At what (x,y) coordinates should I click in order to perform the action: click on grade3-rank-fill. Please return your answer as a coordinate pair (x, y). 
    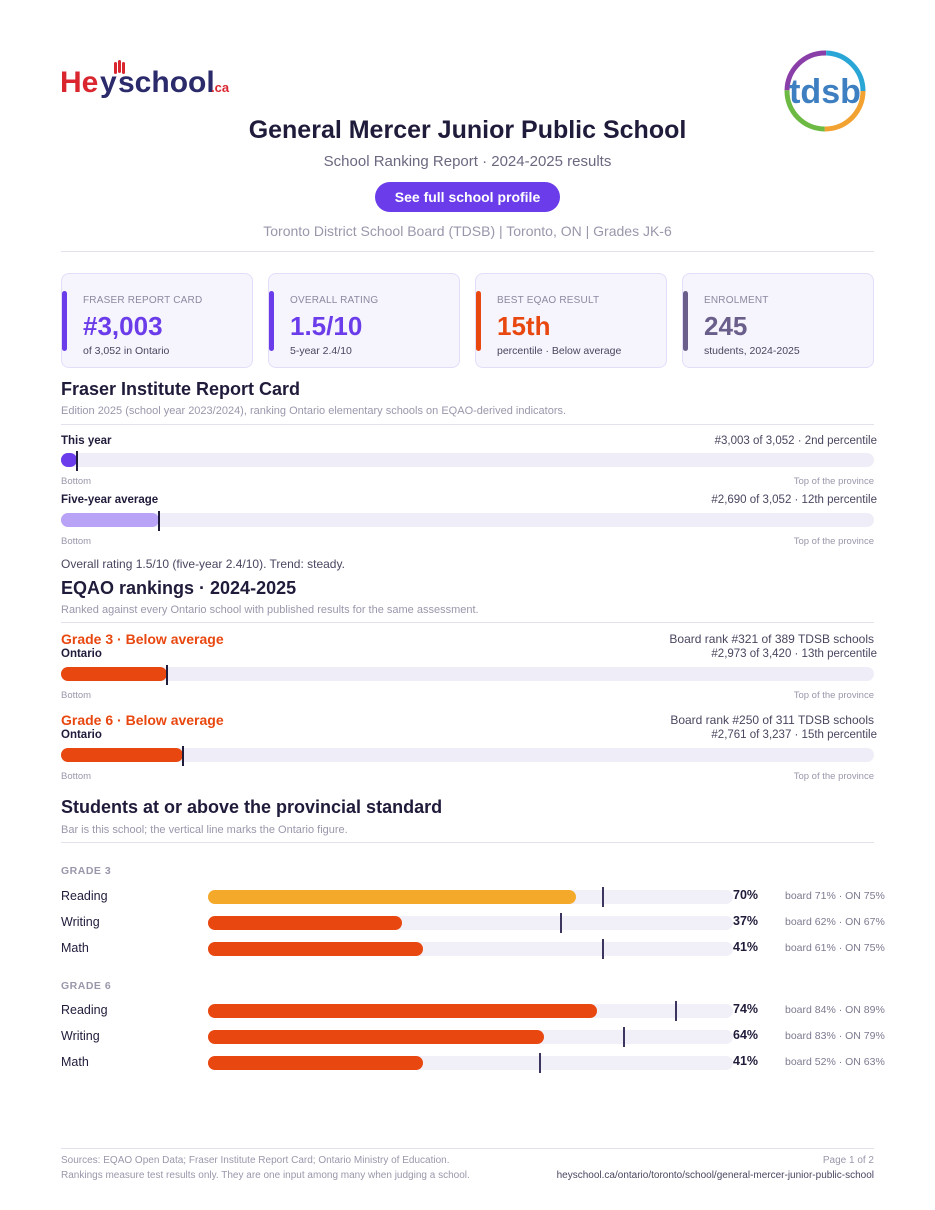
    Looking at the image, I should click on (114, 674).